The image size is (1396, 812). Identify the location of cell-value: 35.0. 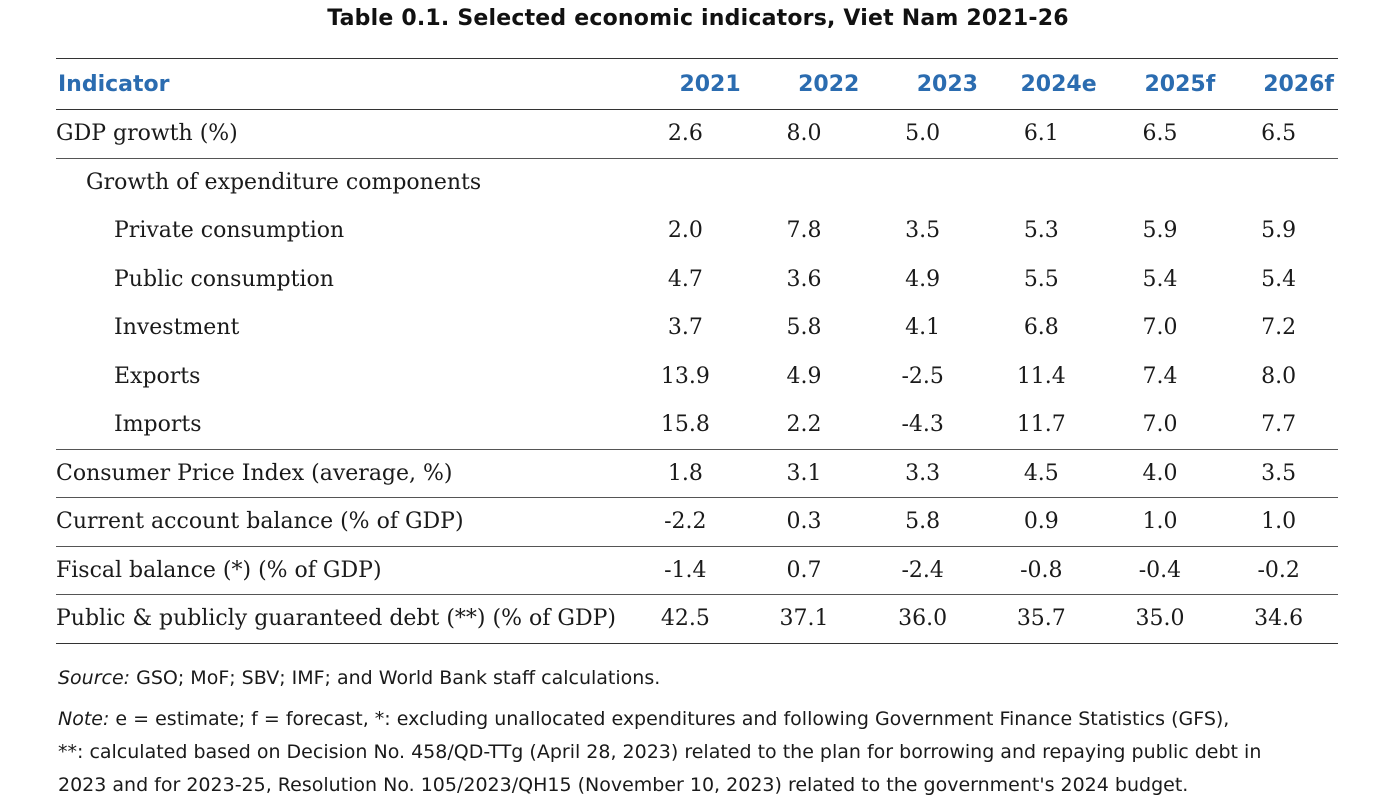
(1160, 619).